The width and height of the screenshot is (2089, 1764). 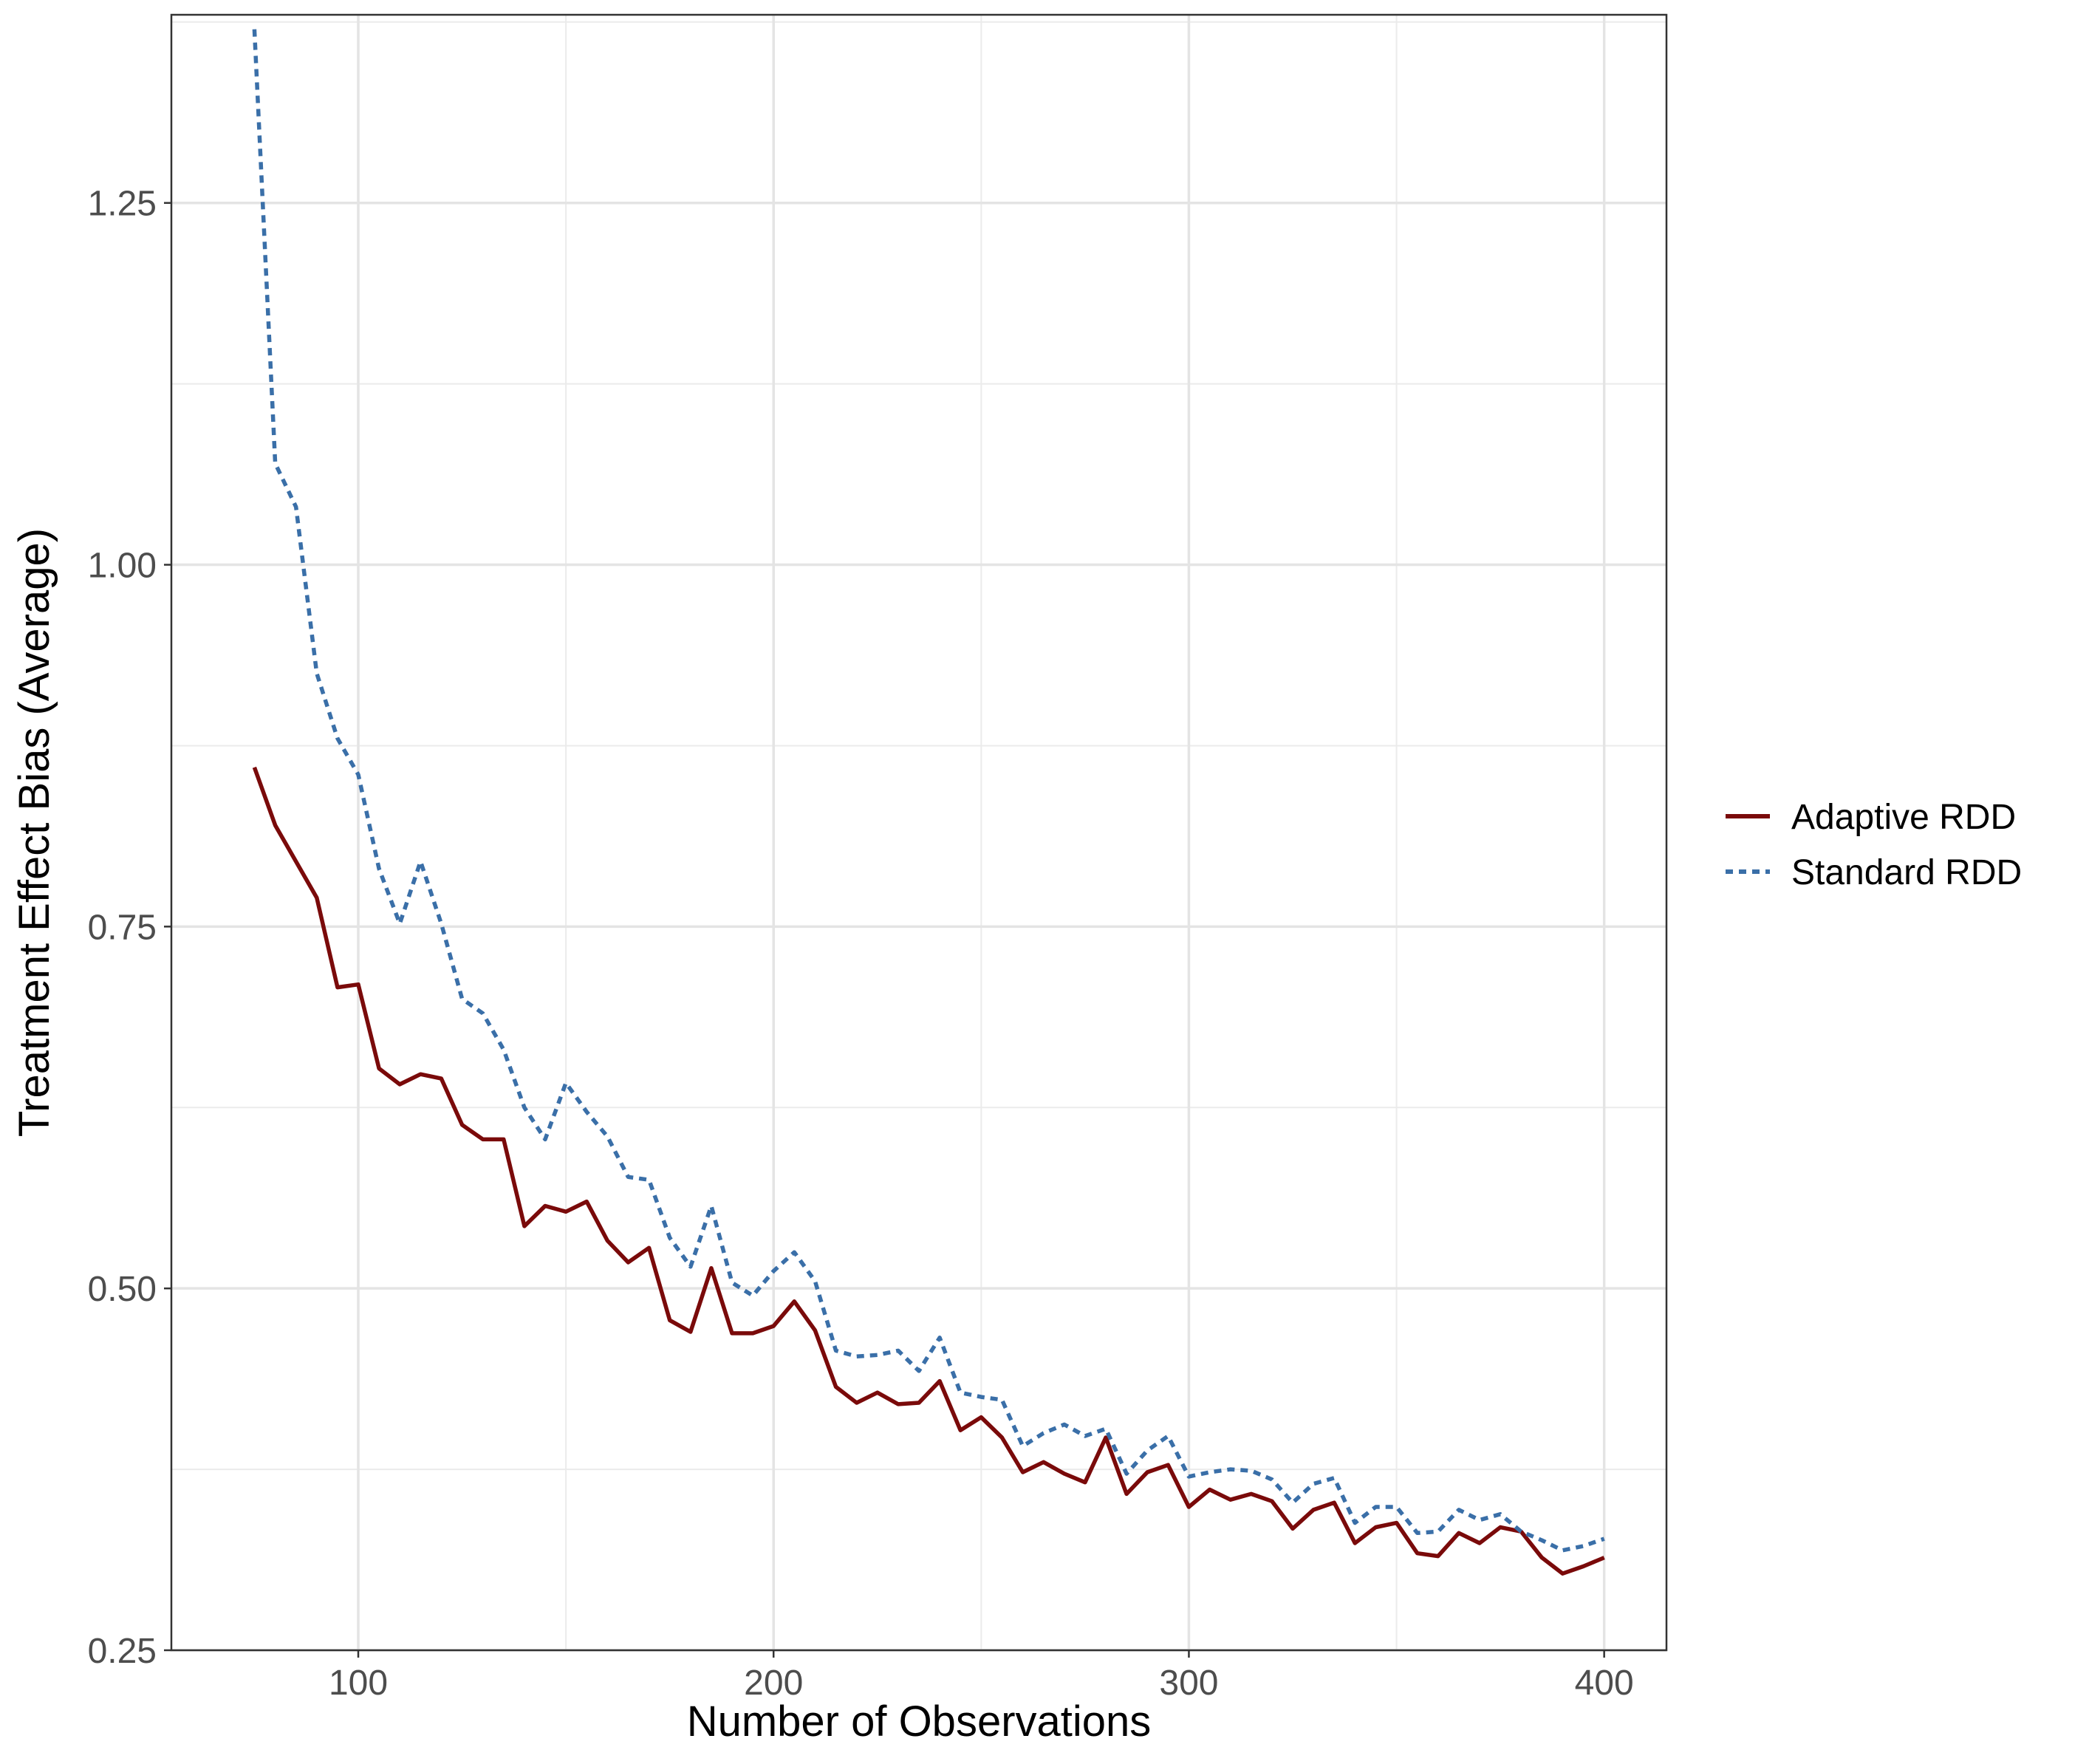 What do you see at coordinates (123, 1289) in the screenshot?
I see `y-tick-label: 0.50` at bounding box center [123, 1289].